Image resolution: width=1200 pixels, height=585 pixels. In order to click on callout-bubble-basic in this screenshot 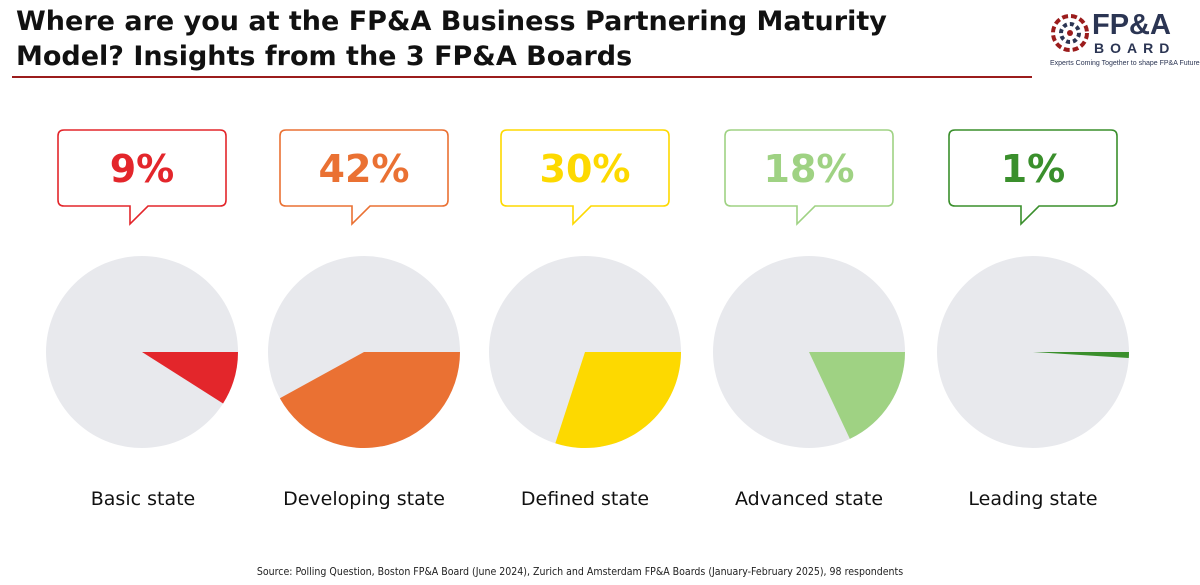, I will do `click(142, 177)`.